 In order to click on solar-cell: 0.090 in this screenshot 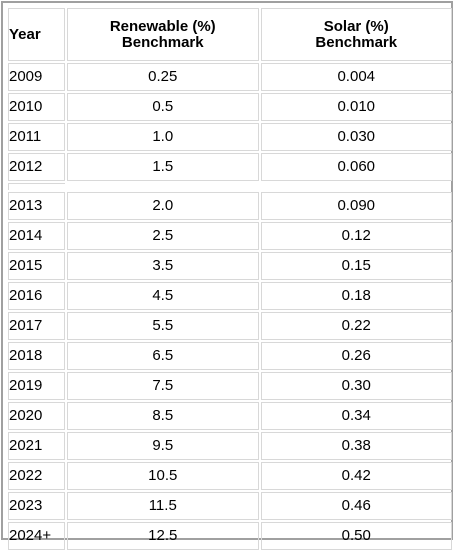, I will do `click(356, 206)`.